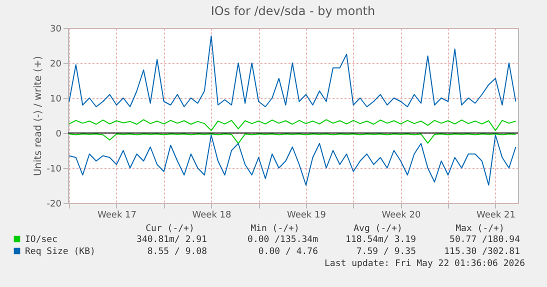 This screenshot has height=287, width=547. What do you see at coordinates (424, 264) in the screenshot?
I see `text: Last update: Fri May 22 01:36:06 2026` at bounding box center [424, 264].